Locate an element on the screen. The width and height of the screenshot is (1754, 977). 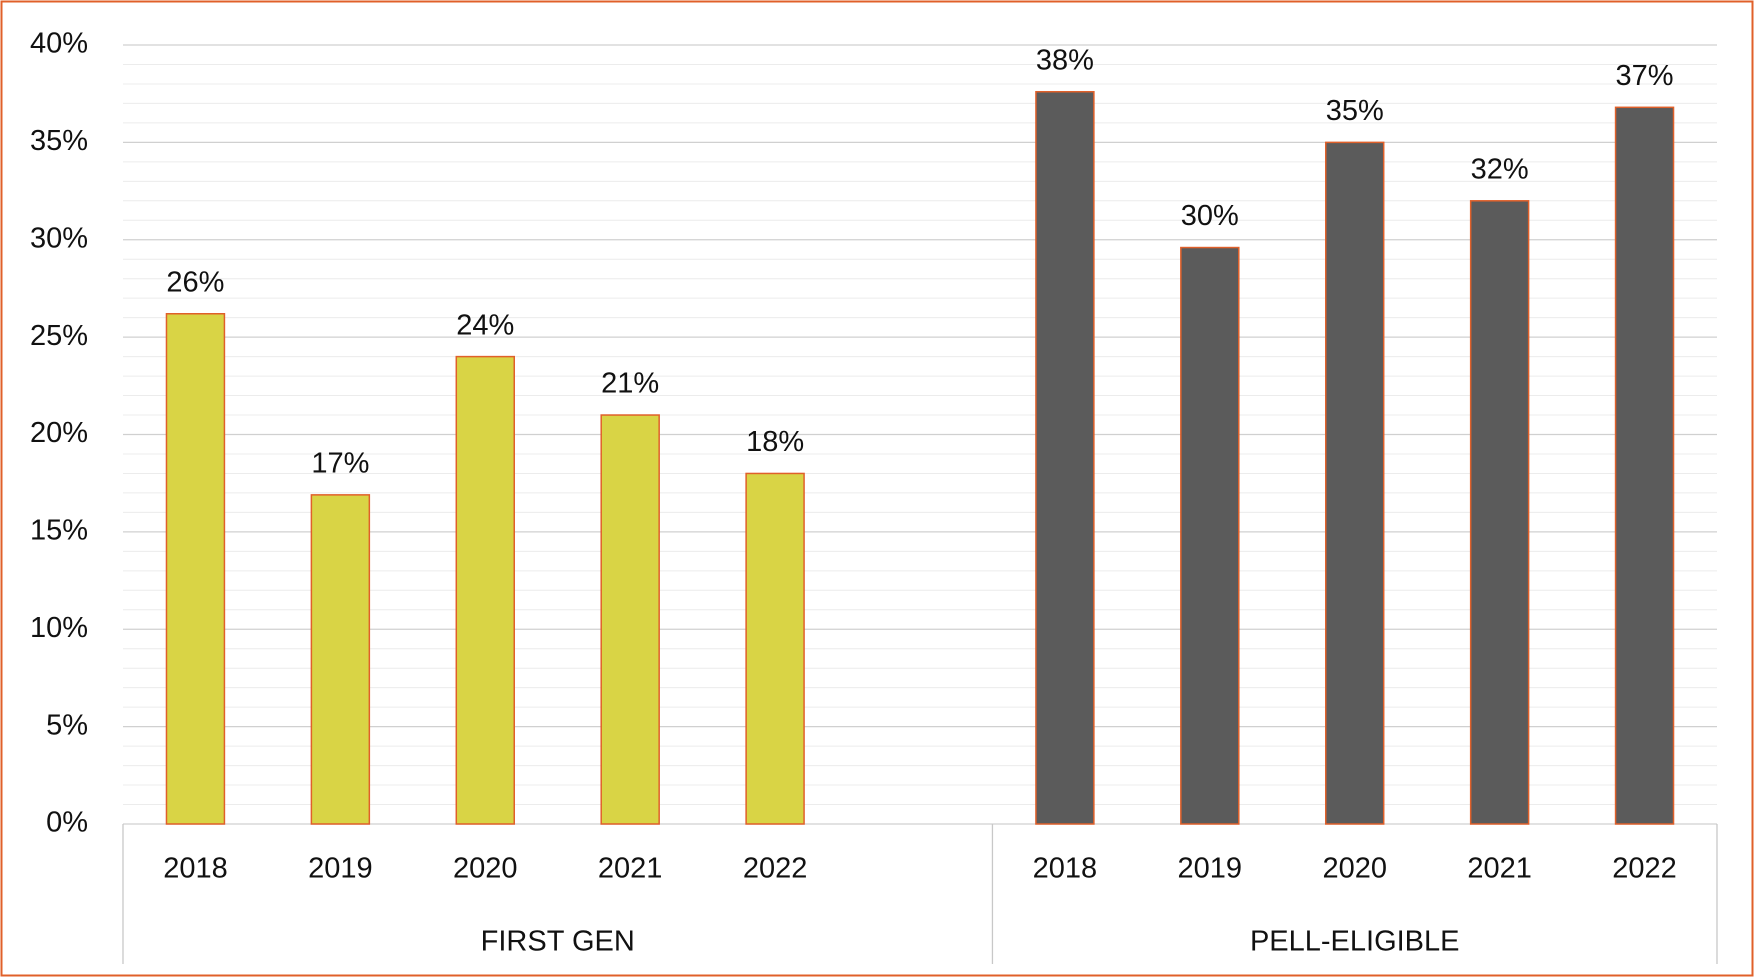
data-label: 35% is located at coordinates (1355, 111).